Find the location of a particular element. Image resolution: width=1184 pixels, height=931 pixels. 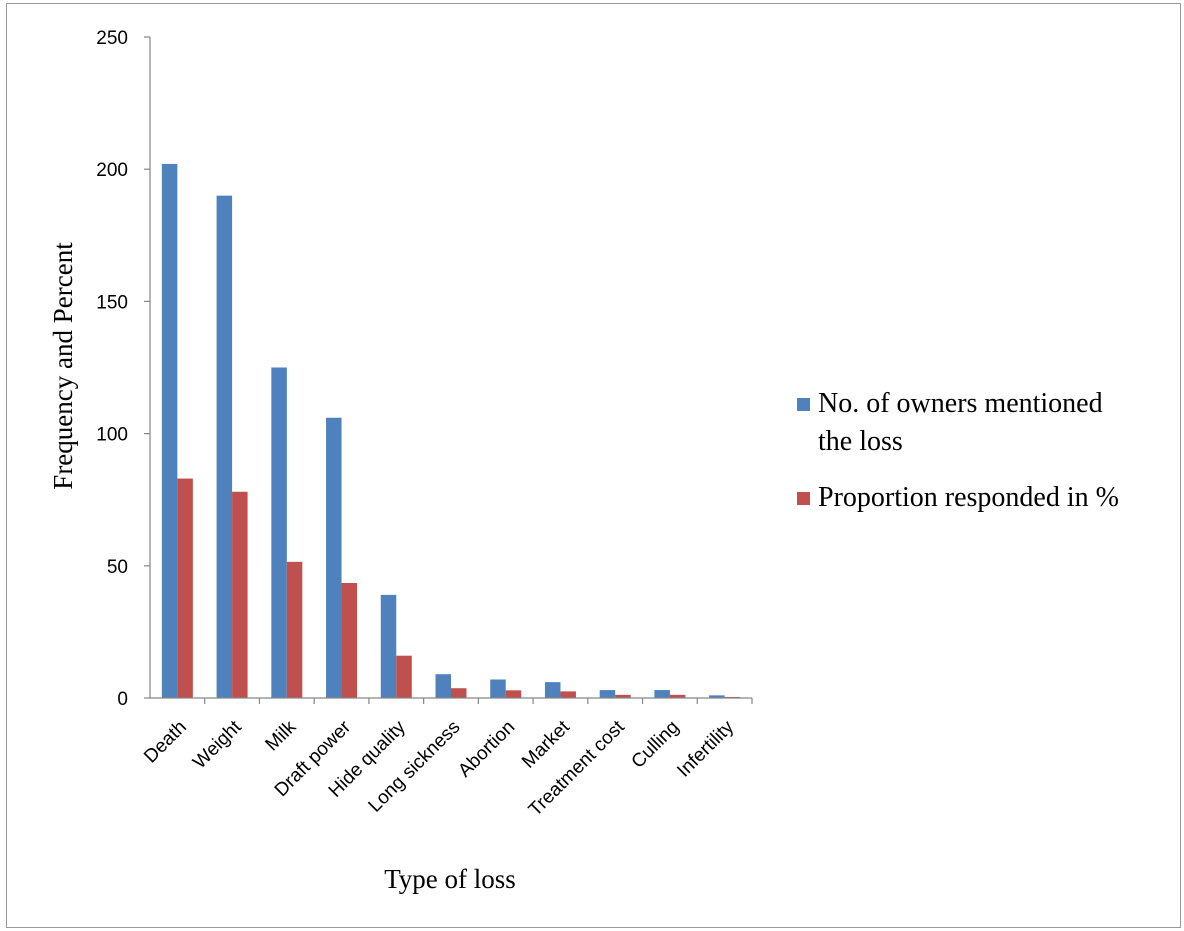

x-tick-label: Infertility is located at coordinates (705, 748).